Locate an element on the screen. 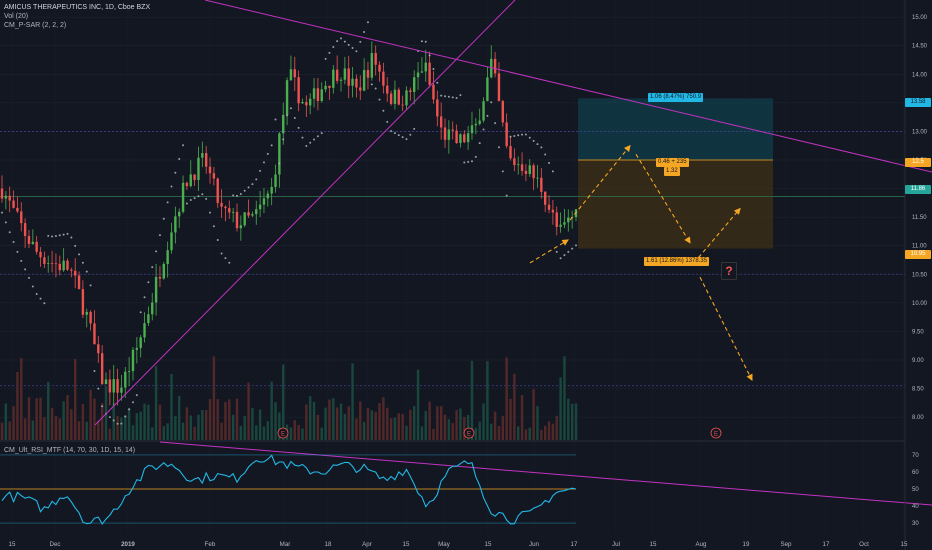 This screenshot has width=932, height=550. projection-arrows is located at coordinates (641, 262).